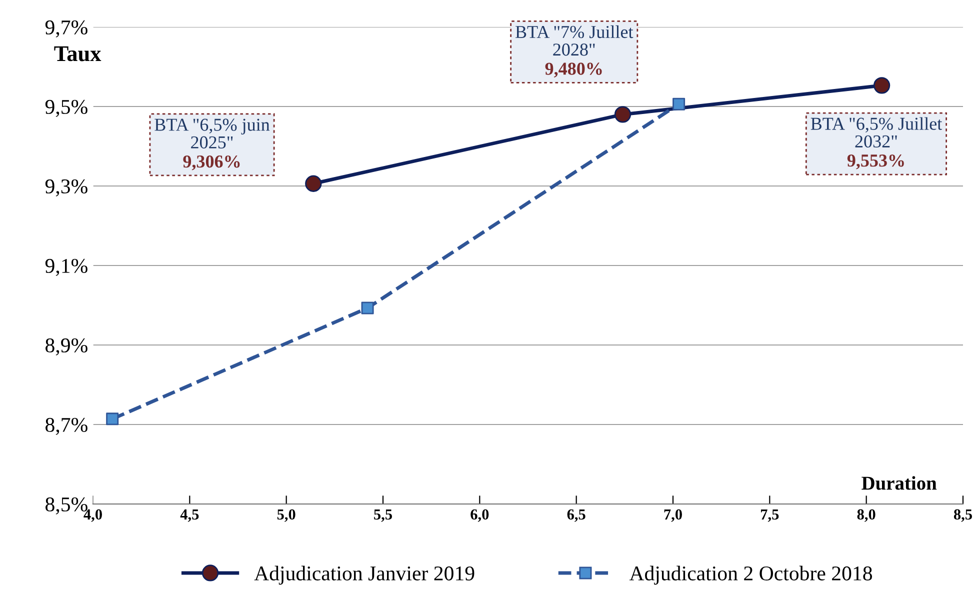 The height and width of the screenshot is (595, 976). I want to click on x-tick-label: 8,5, so click(963, 515).